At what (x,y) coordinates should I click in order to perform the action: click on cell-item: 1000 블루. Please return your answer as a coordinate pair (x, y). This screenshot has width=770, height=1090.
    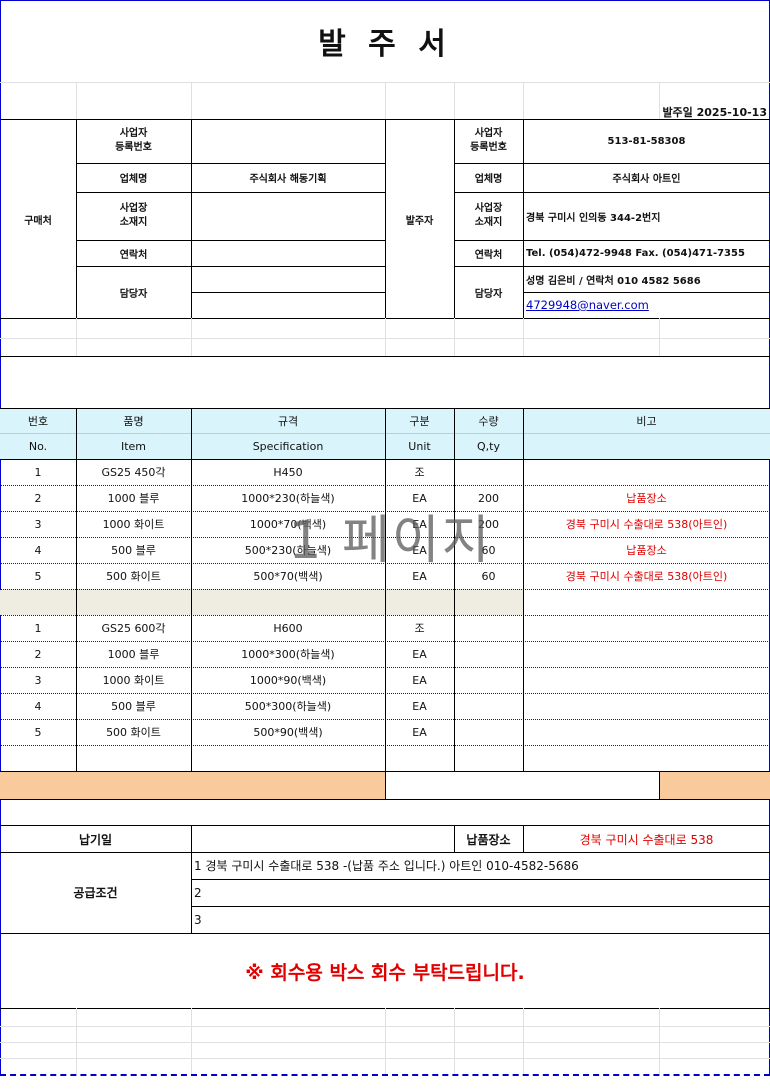
    Looking at the image, I should click on (133, 654).